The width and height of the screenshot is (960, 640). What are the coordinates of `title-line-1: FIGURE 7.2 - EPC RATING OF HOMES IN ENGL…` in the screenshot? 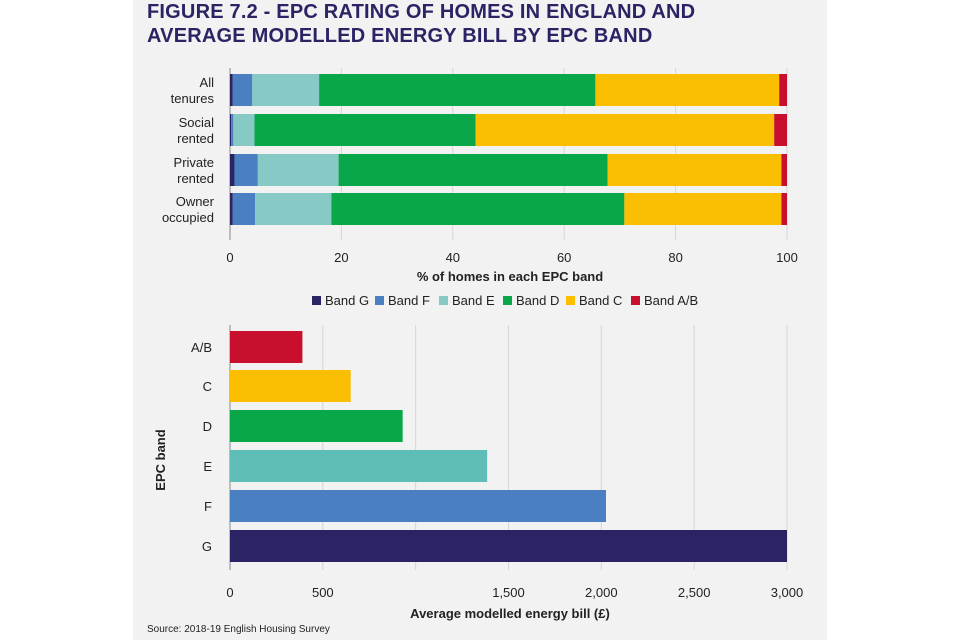 It's located at (421, 12).